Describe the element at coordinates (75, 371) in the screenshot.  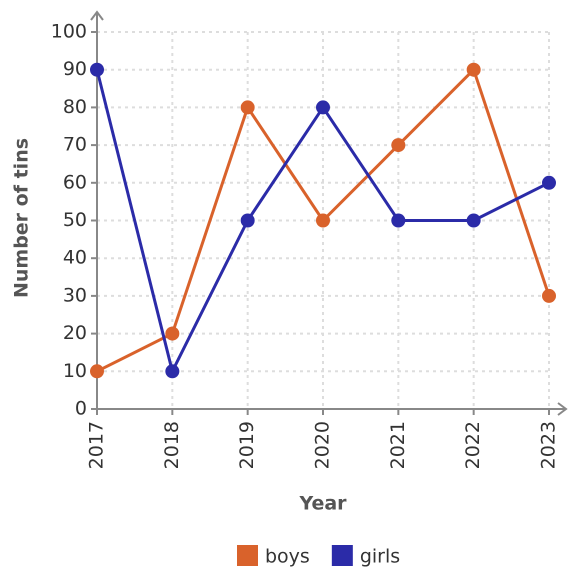
I see `y-tick-label: 10` at that location.